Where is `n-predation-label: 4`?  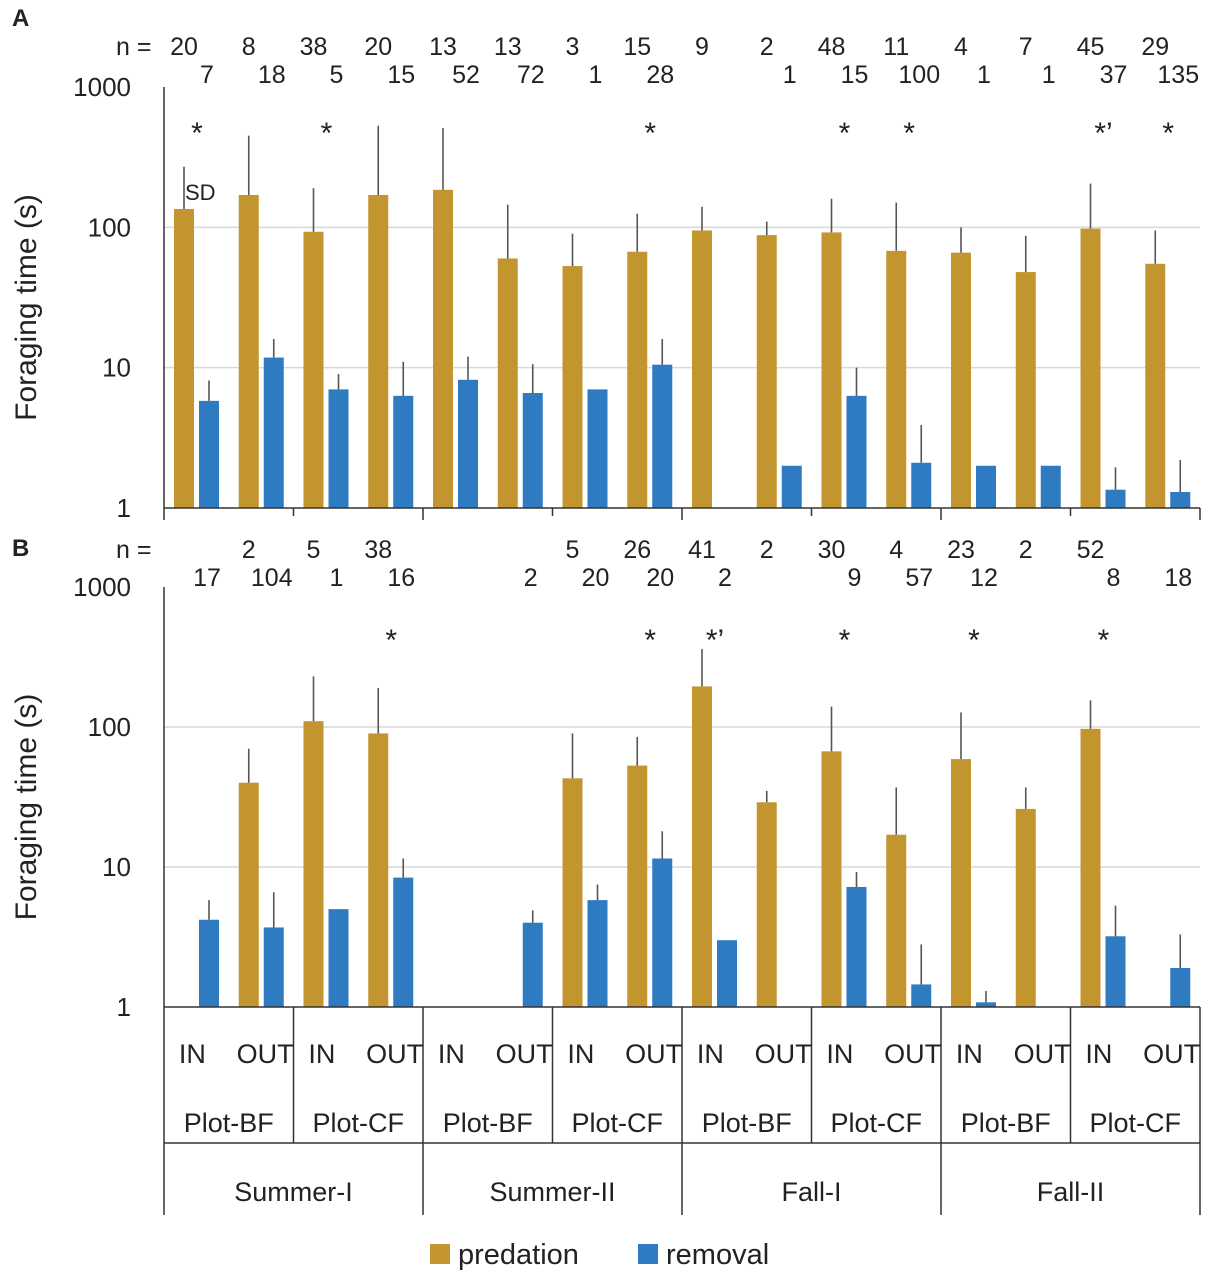
n-predation-label: 4 is located at coordinates (896, 550).